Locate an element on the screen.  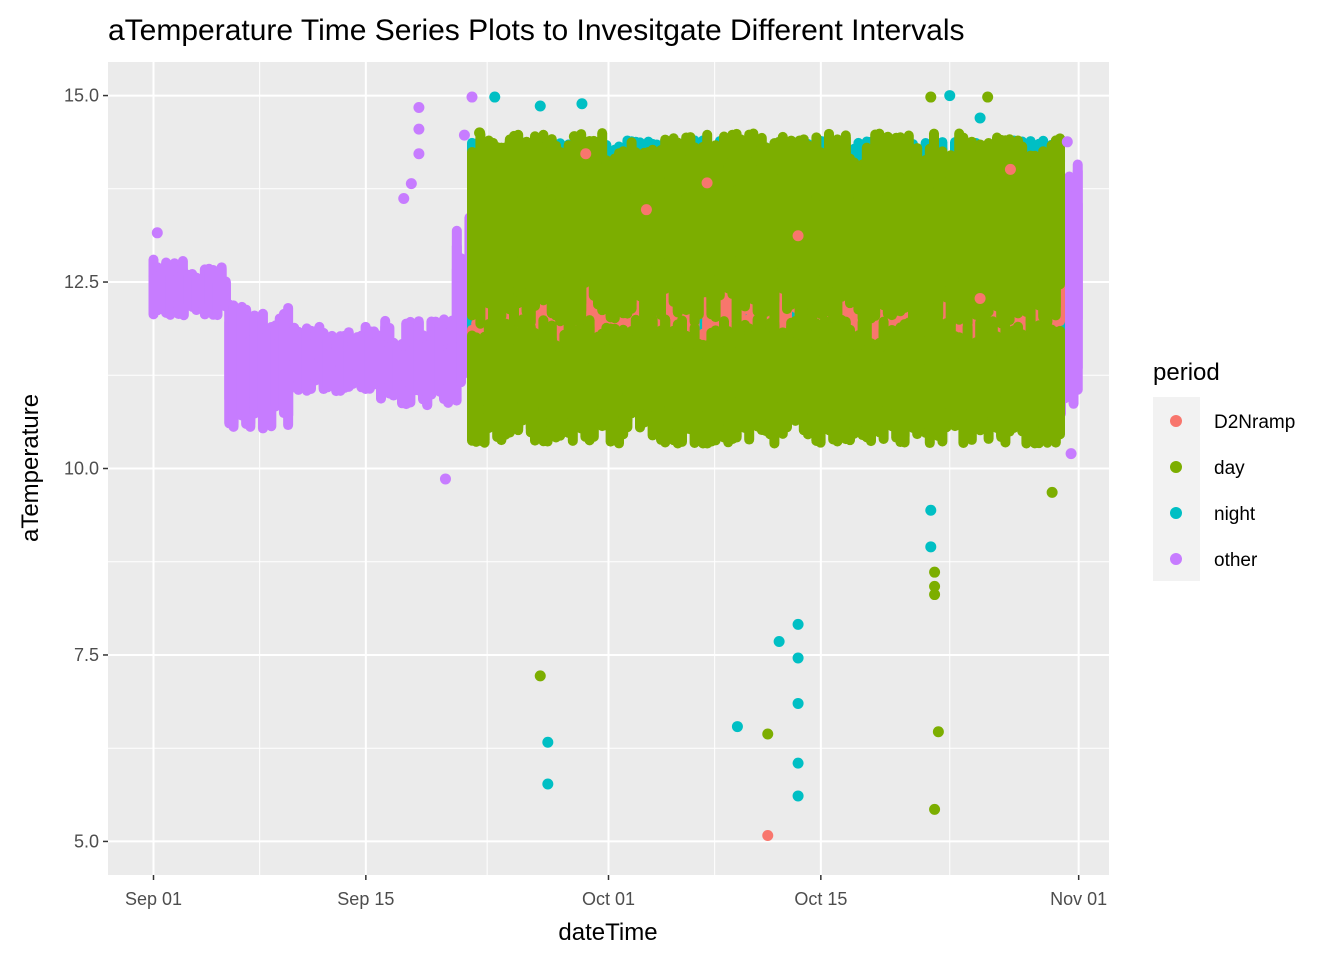
x-axis: Sep 01 Sep 15 Oct 01 Oct 15 Nov 01 is located at coordinates (616, 892).